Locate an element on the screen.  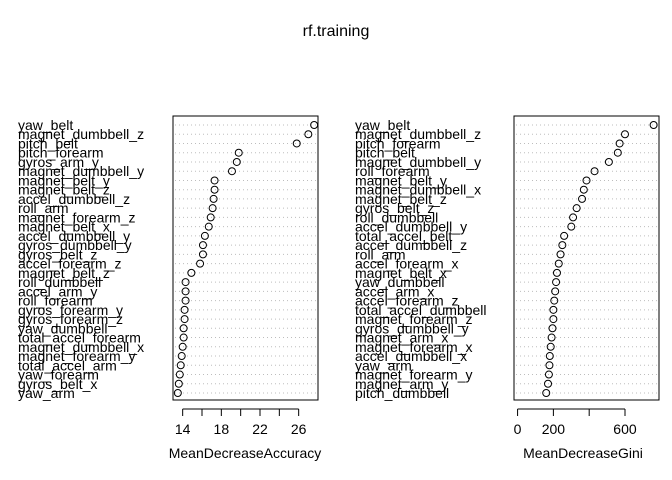
variable-label: magnet_forearm_z is located at coordinates (414, 319).